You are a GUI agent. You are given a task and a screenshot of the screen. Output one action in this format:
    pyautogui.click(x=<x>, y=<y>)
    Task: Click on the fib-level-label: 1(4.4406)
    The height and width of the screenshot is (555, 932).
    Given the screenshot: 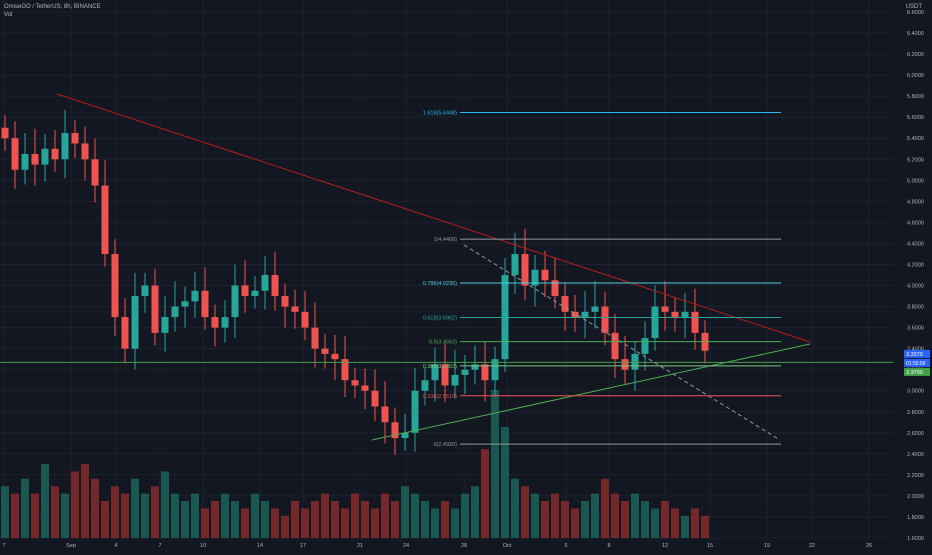 What is the action you would take?
    pyautogui.click(x=445, y=240)
    